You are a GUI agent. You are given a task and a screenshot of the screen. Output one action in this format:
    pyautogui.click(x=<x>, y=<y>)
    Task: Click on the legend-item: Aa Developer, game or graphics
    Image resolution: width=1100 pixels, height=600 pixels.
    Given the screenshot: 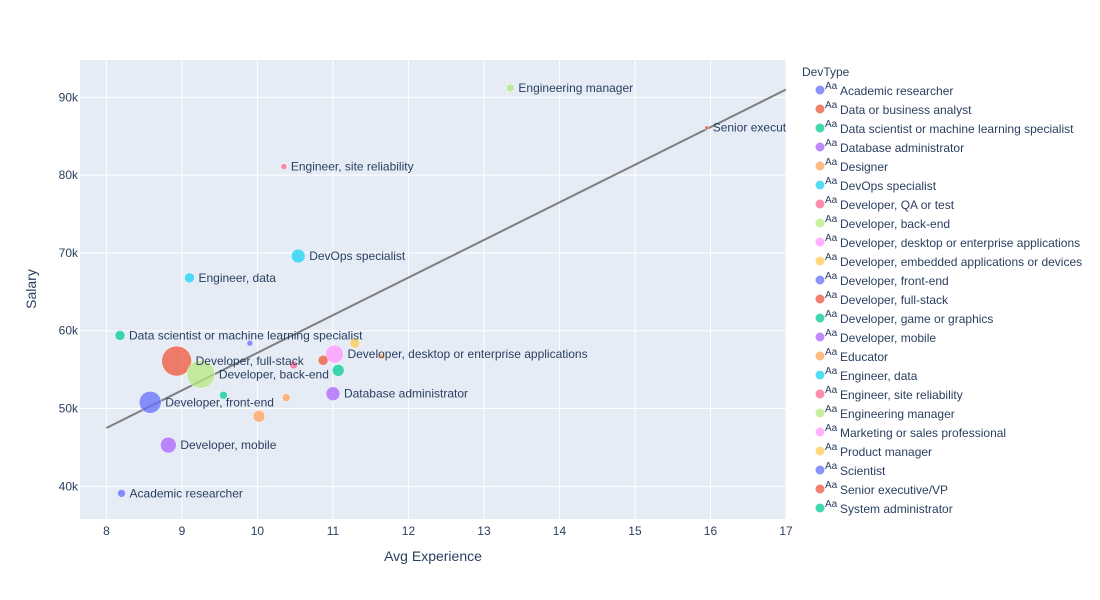 What is the action you would take?
    pyautogui.click(x=904, y=317)
    